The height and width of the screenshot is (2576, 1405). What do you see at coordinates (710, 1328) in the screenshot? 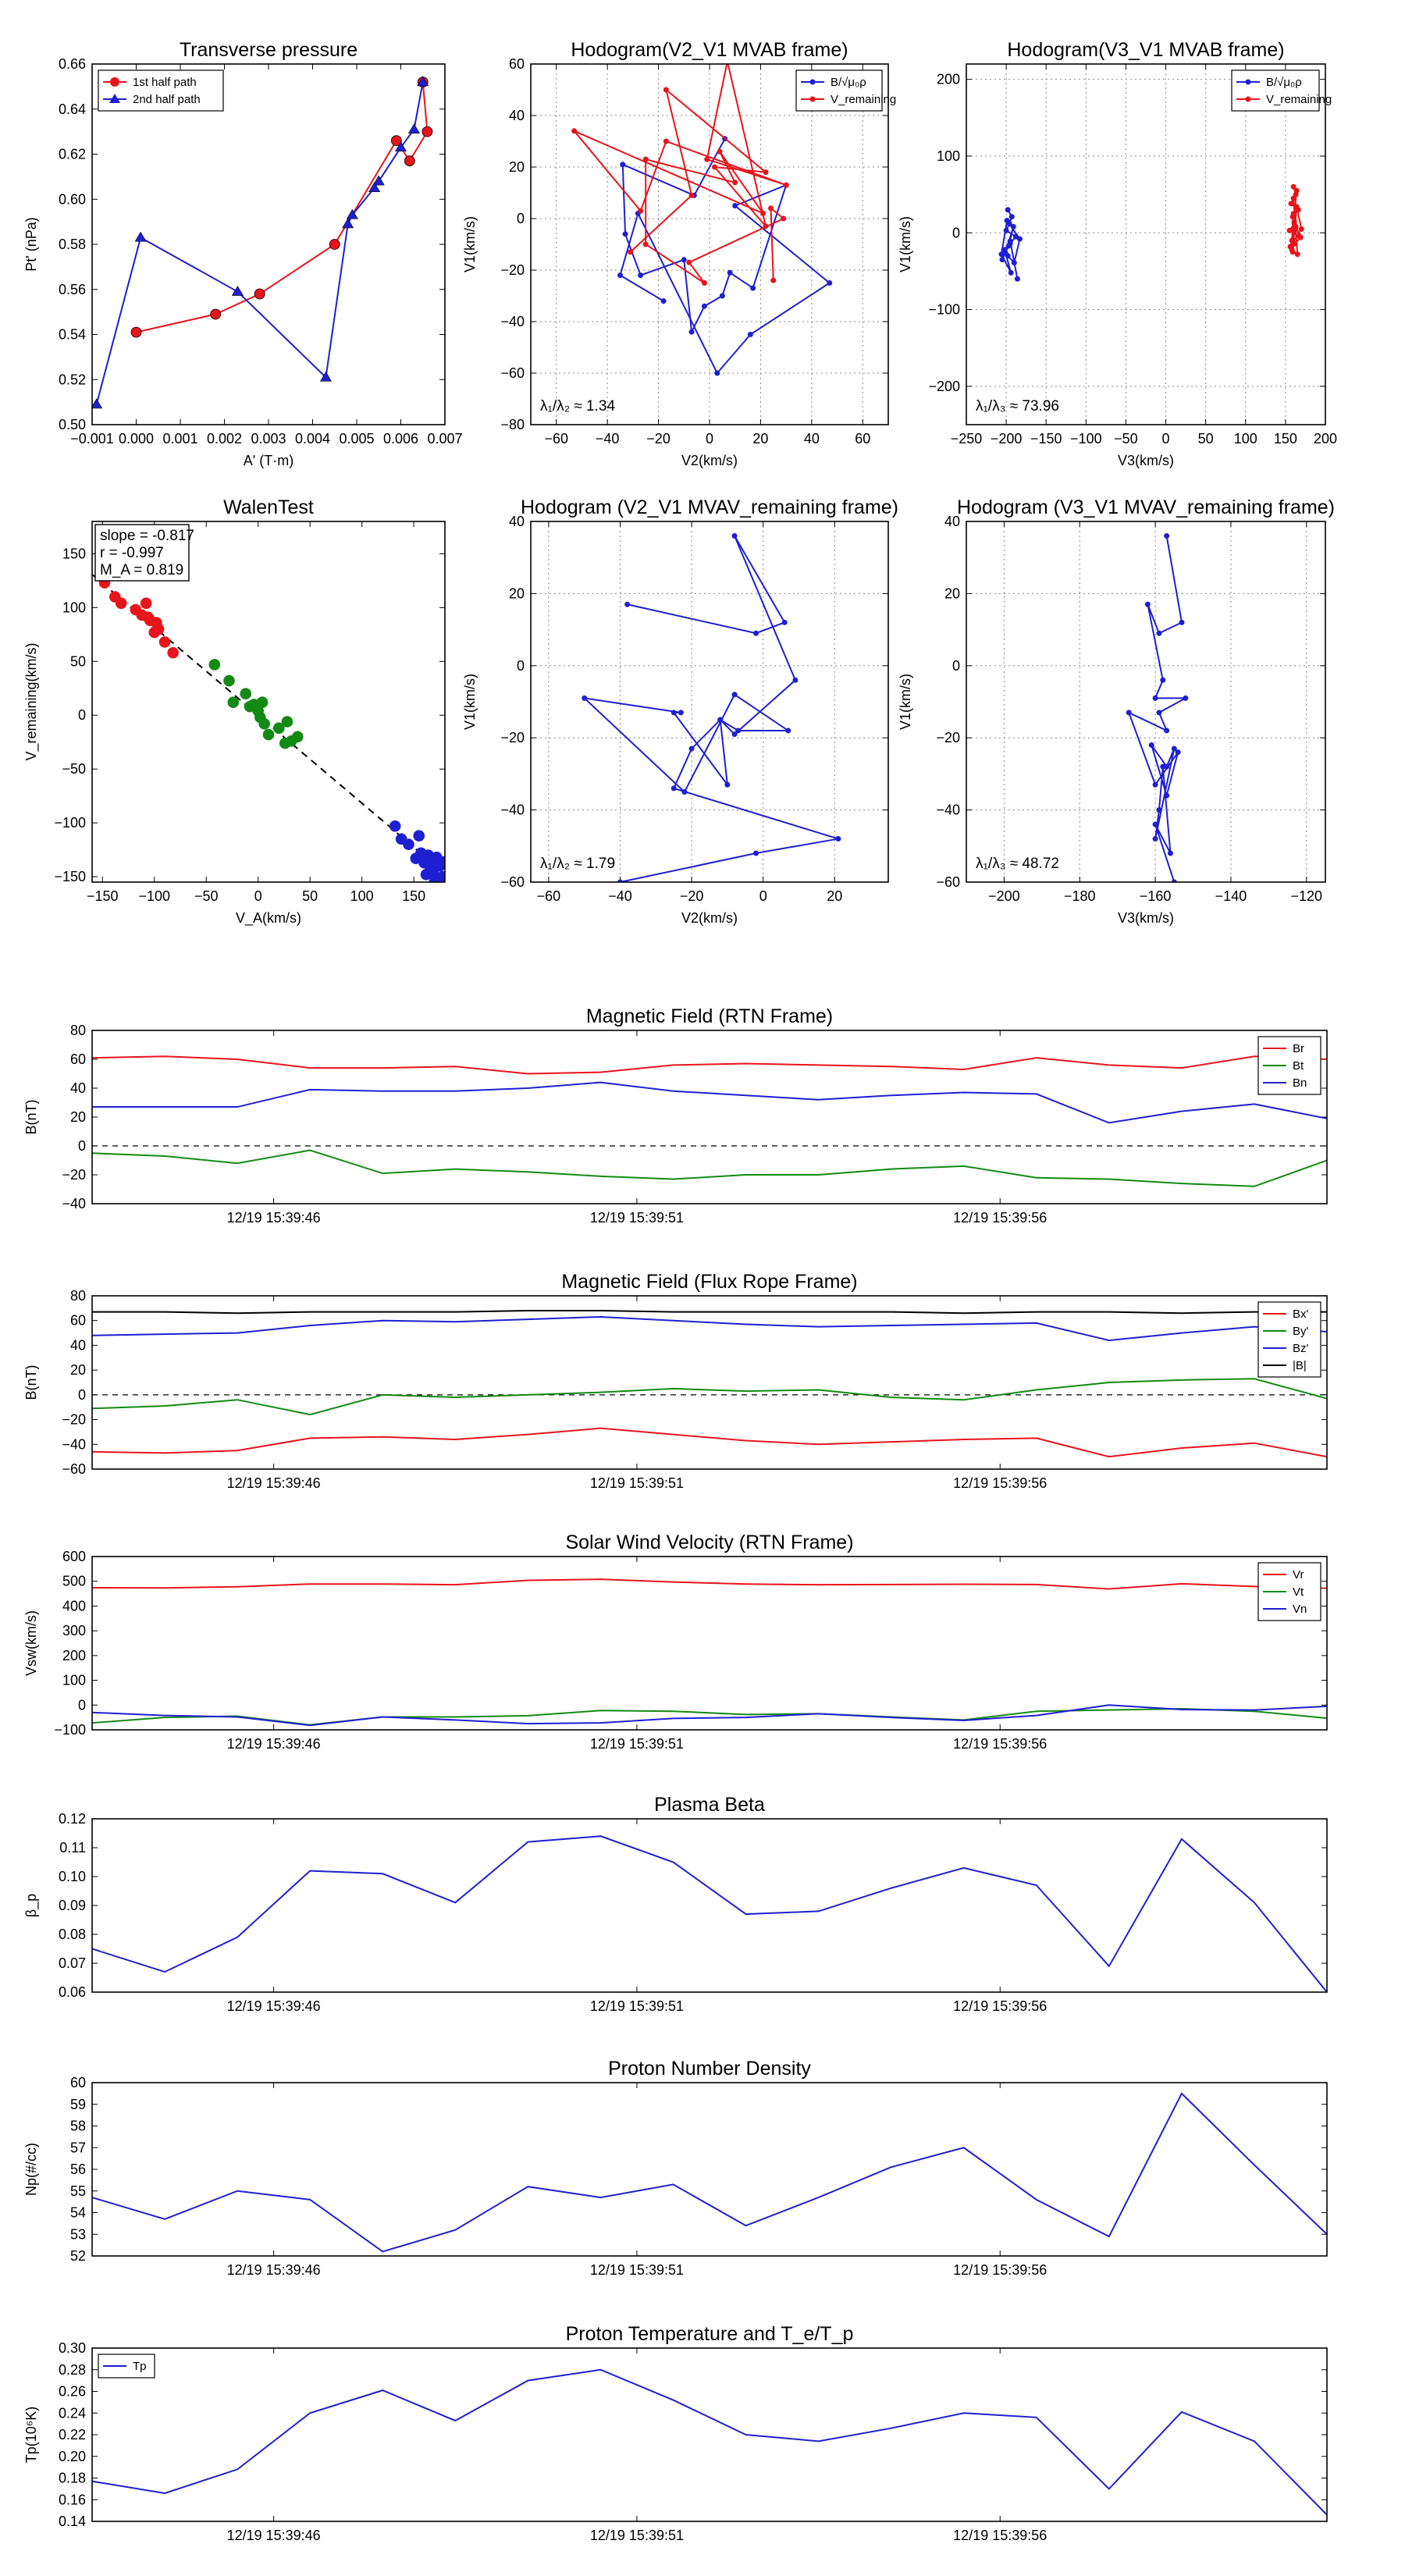
I see `series-Bz'` at bounding box center [710, 1328].